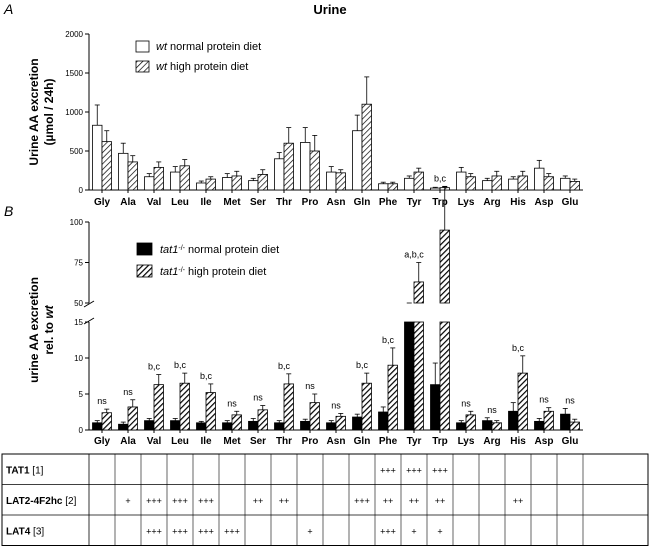 The height and width of the screenshot is (546, 650). What do you see at coordinates (336, 202) in the screenshot?
I see `chart-a-category-label: Asn` at bounding box center [336, 202].